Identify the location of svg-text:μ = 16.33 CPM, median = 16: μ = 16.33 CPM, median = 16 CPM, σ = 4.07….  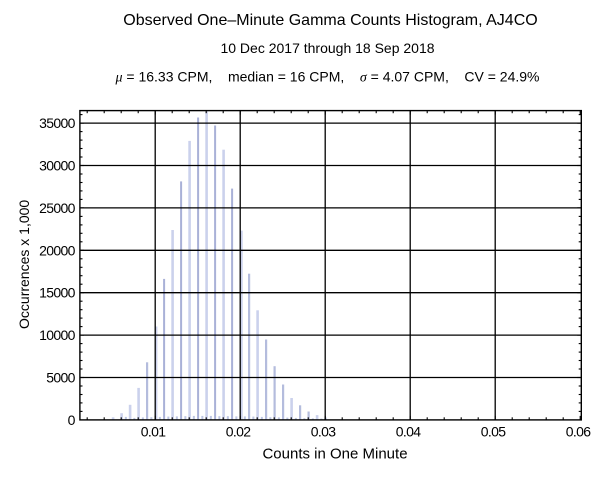
(326, 76).